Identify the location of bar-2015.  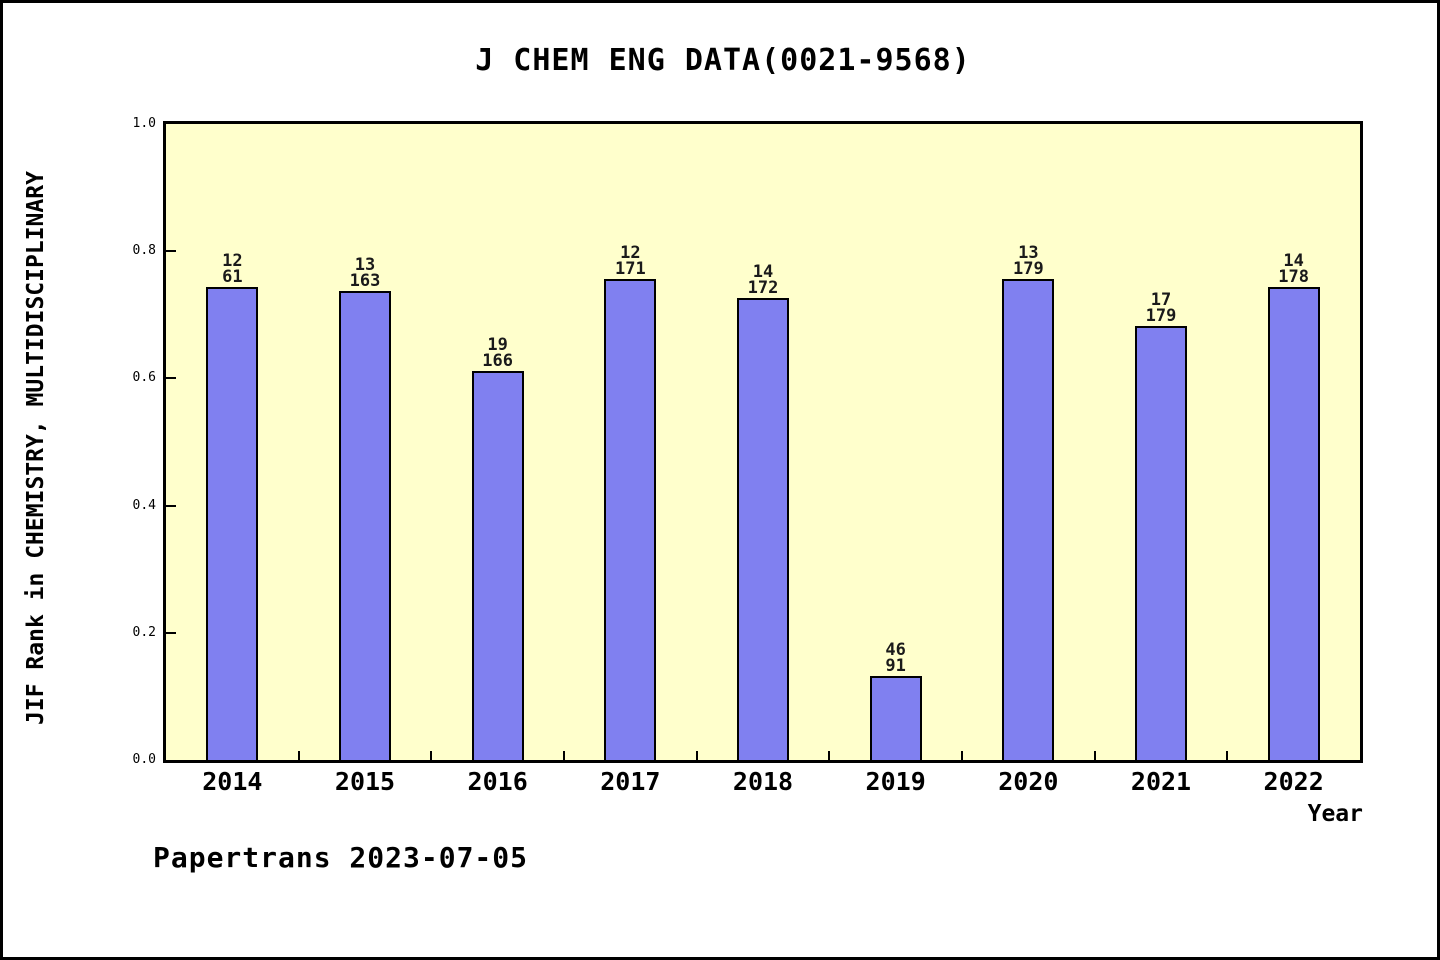
(365, 525).